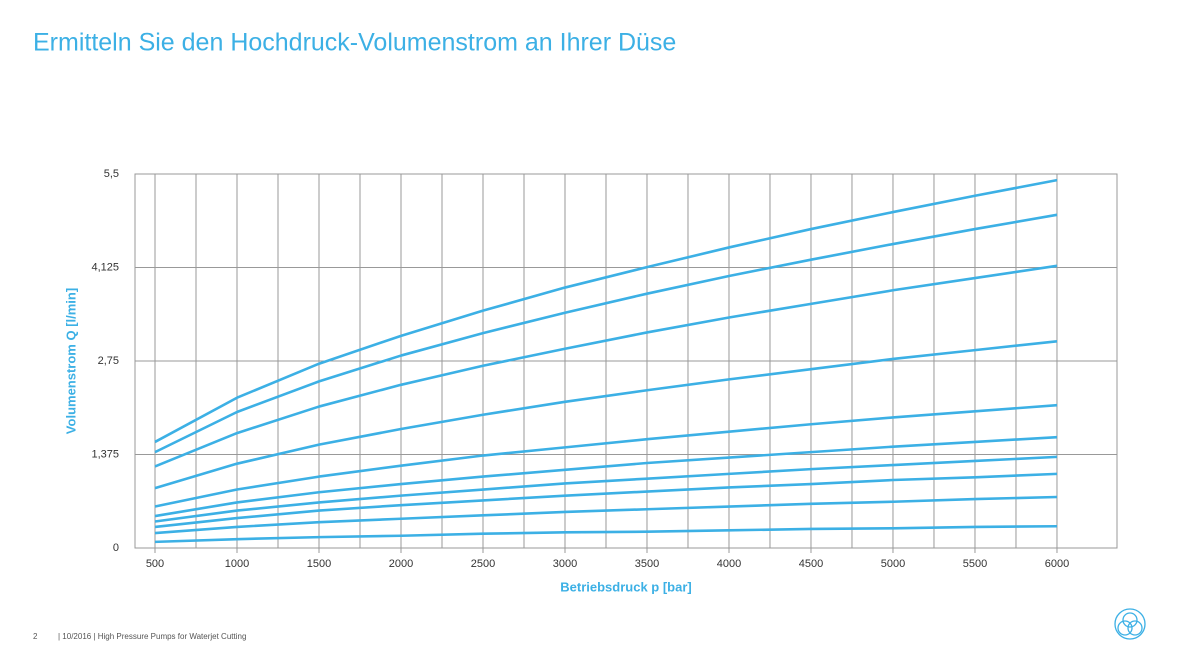 The height and width of the screenshot is (664, 1180). I want to click on page-number: 2, so click(35, 636).